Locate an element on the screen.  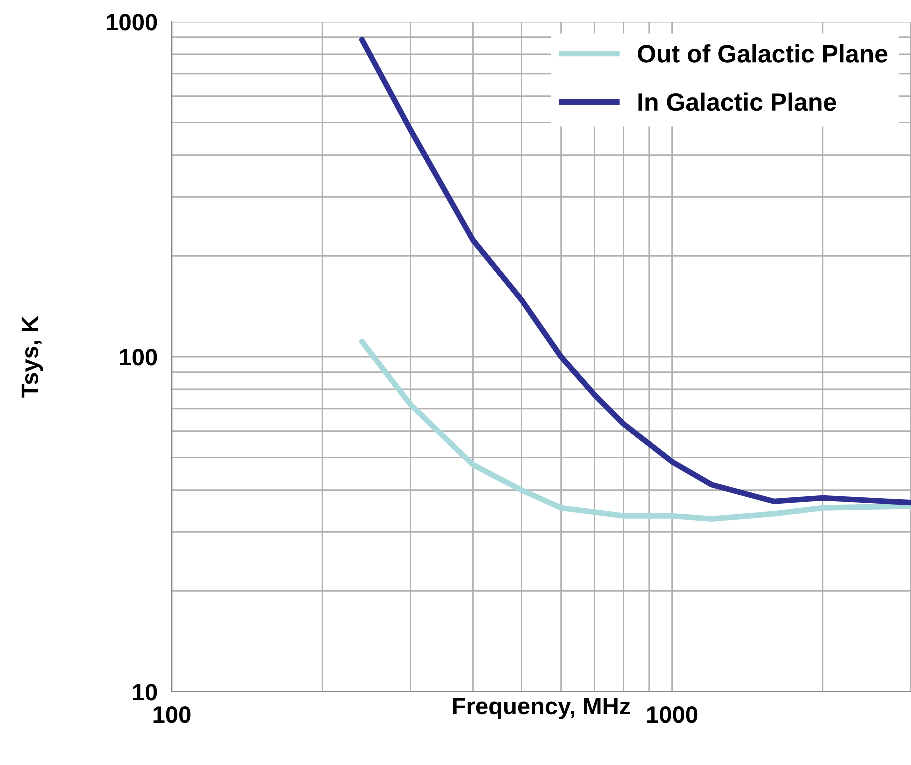
legend-label: In Galactic Plane is located at coordinates (737, 102).